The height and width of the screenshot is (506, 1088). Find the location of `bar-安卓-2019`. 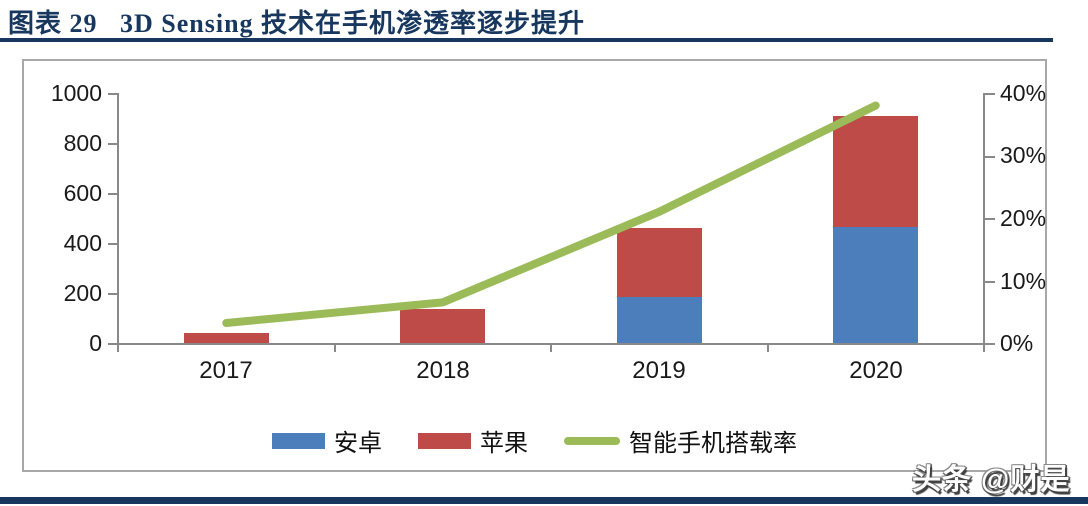

bar-安卓-2019 is located at coordinates (659, 319).